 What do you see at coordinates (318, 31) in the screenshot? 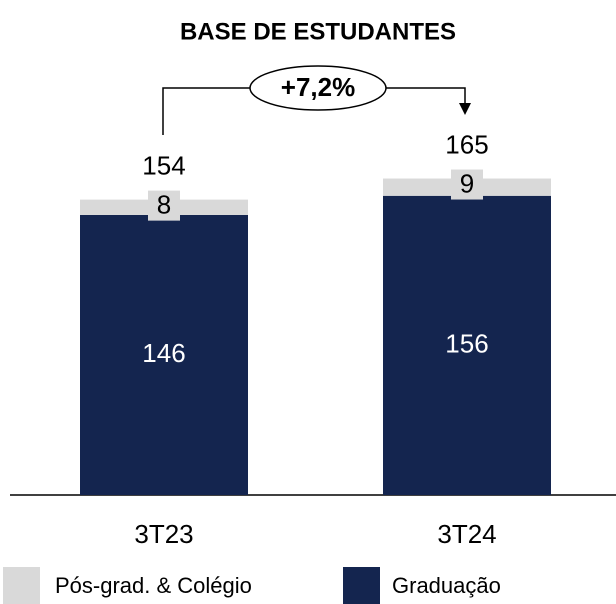
I see `chart-title: BASE DE ESTUDANTES` at bounding box center [318, 31].